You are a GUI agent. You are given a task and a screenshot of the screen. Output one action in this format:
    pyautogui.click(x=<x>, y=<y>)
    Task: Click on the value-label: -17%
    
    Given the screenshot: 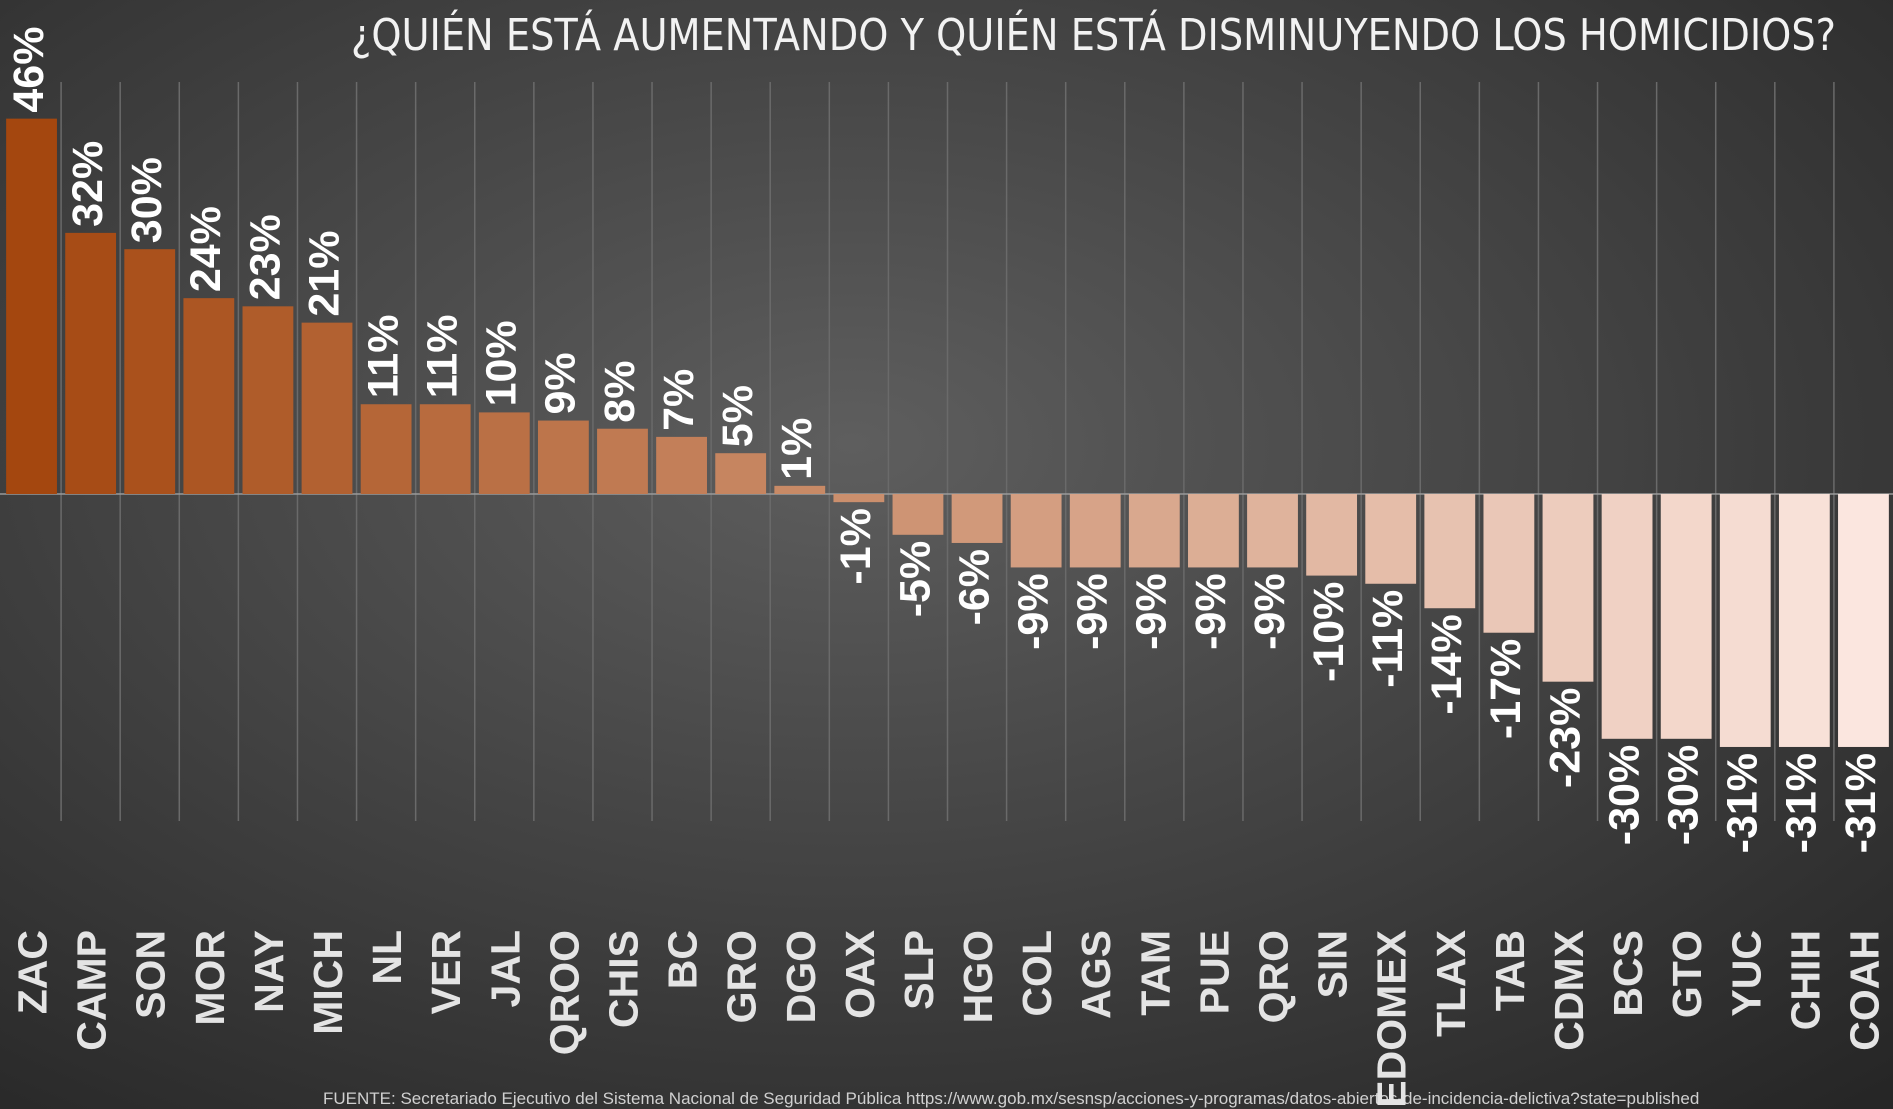 What is the action you would take?
    pyautogui.click(x=1506, y=689)
    